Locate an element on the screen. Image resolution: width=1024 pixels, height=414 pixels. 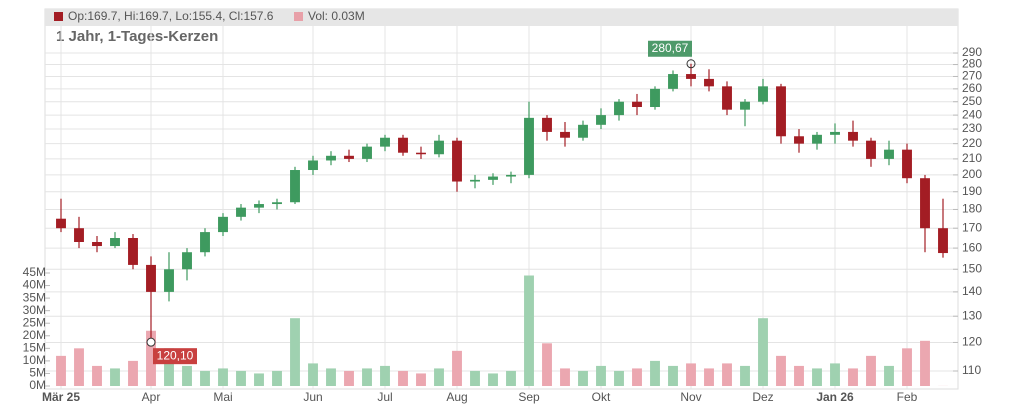
x-tick-label: Jan 26 is located at coordinates (835, 397).